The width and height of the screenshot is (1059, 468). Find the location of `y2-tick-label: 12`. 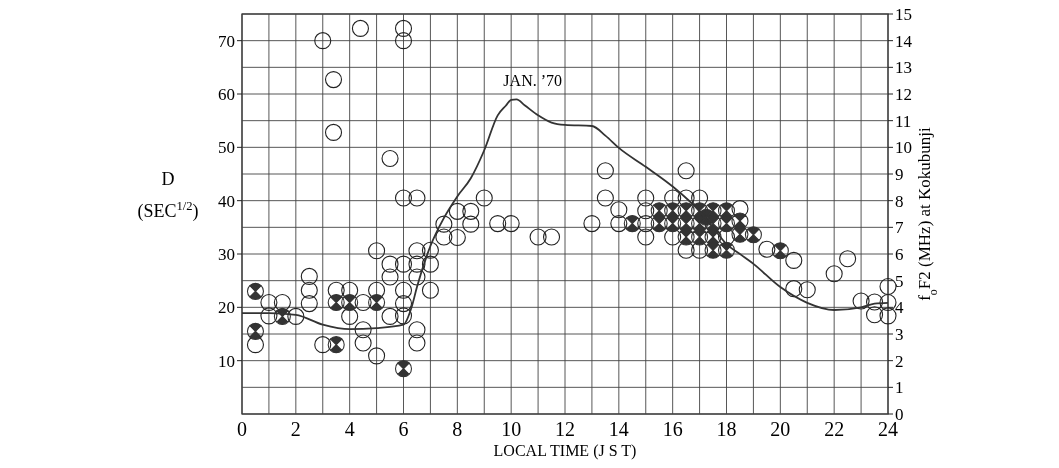

y2-tick-label: 12 is located at coordinates (903, 94).